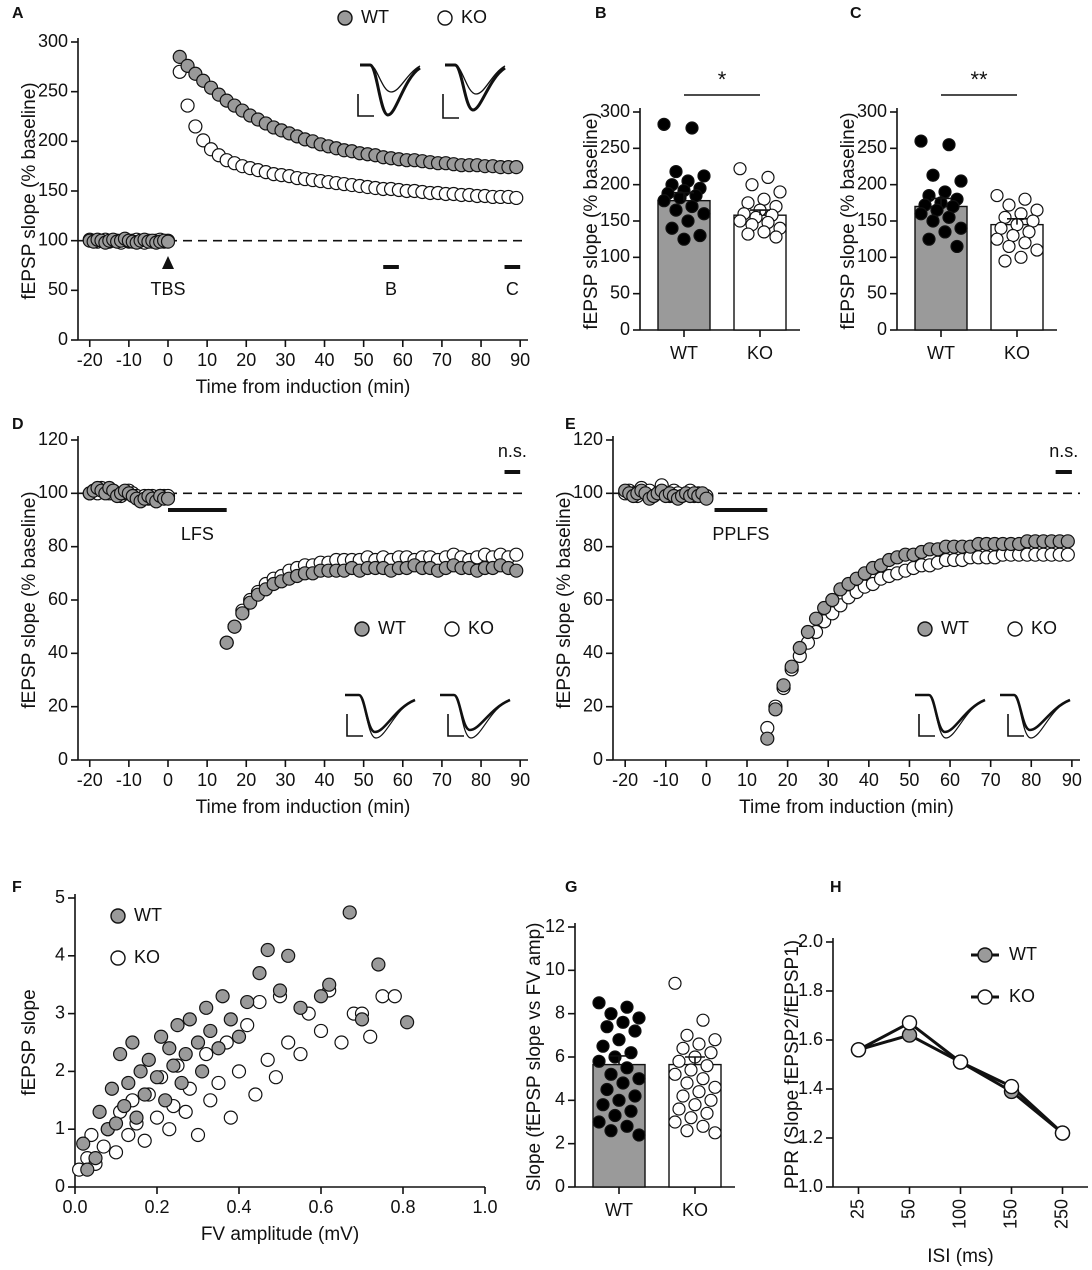 The height and width of the screenshot is (1270, 1092). I want to click on inset-d-ko, so click(475, 716).